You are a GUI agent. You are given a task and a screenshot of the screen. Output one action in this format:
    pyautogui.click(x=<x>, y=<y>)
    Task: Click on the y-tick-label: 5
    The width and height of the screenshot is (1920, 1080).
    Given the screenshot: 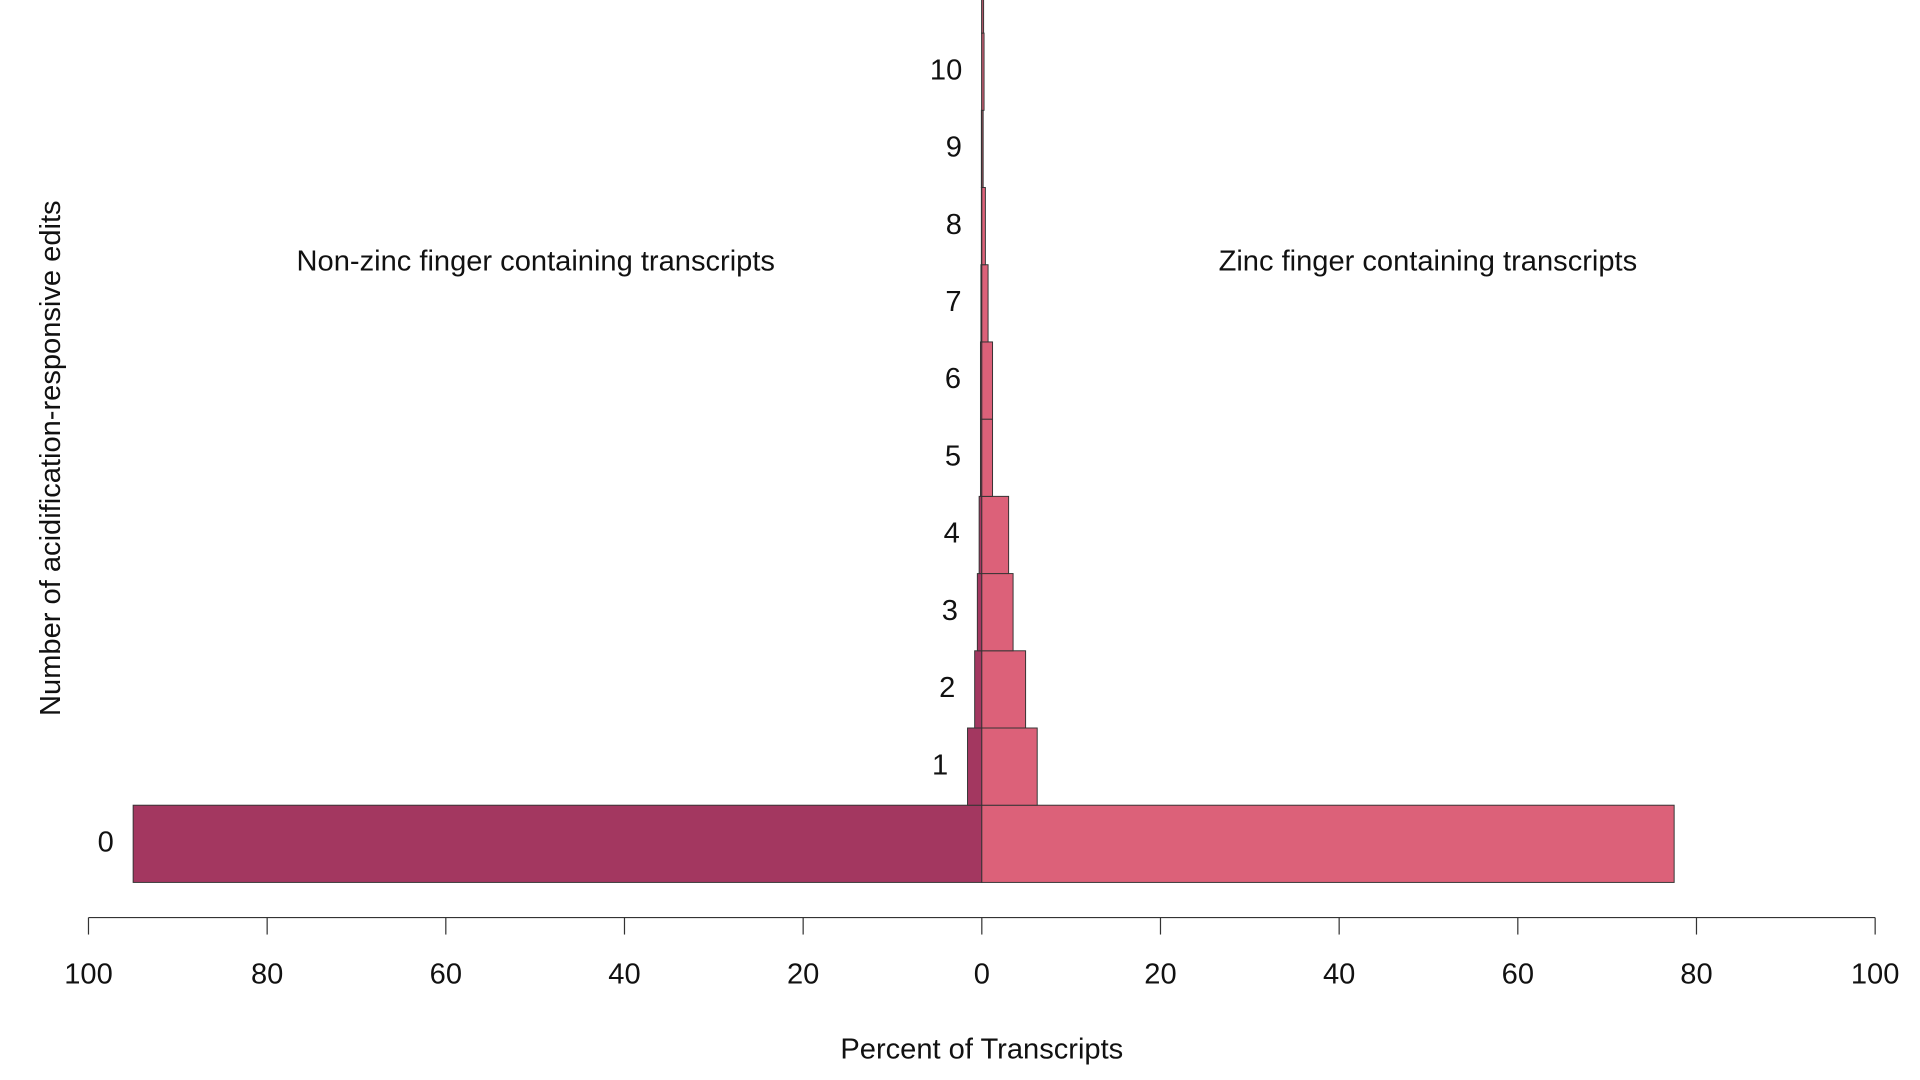 What is the action you would take?
    pyautogui.click(x=953, y=456)
    